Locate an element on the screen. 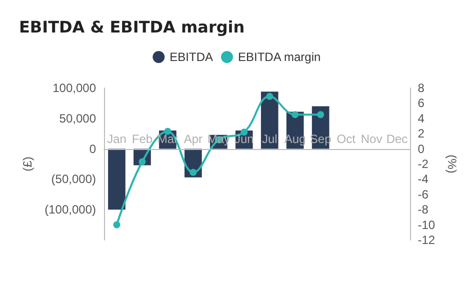  x-tick-label: Nov is located at coordinates (371, 139).